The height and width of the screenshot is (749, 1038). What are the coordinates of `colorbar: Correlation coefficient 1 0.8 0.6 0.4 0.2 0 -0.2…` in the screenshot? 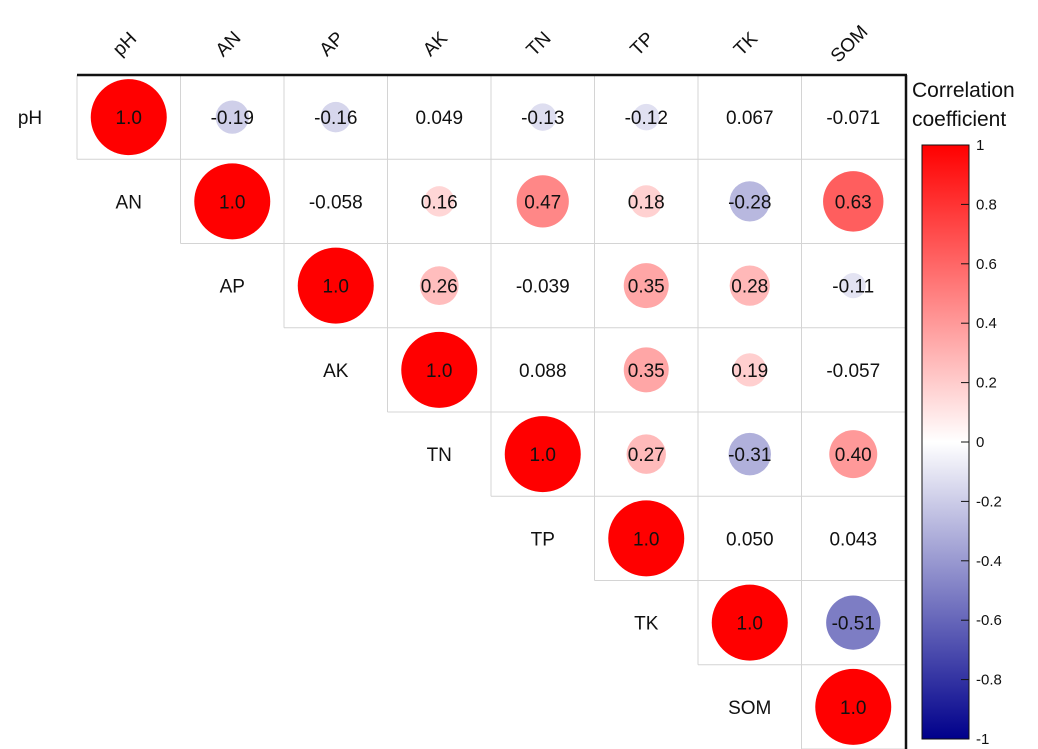 It's located at (963, 413).